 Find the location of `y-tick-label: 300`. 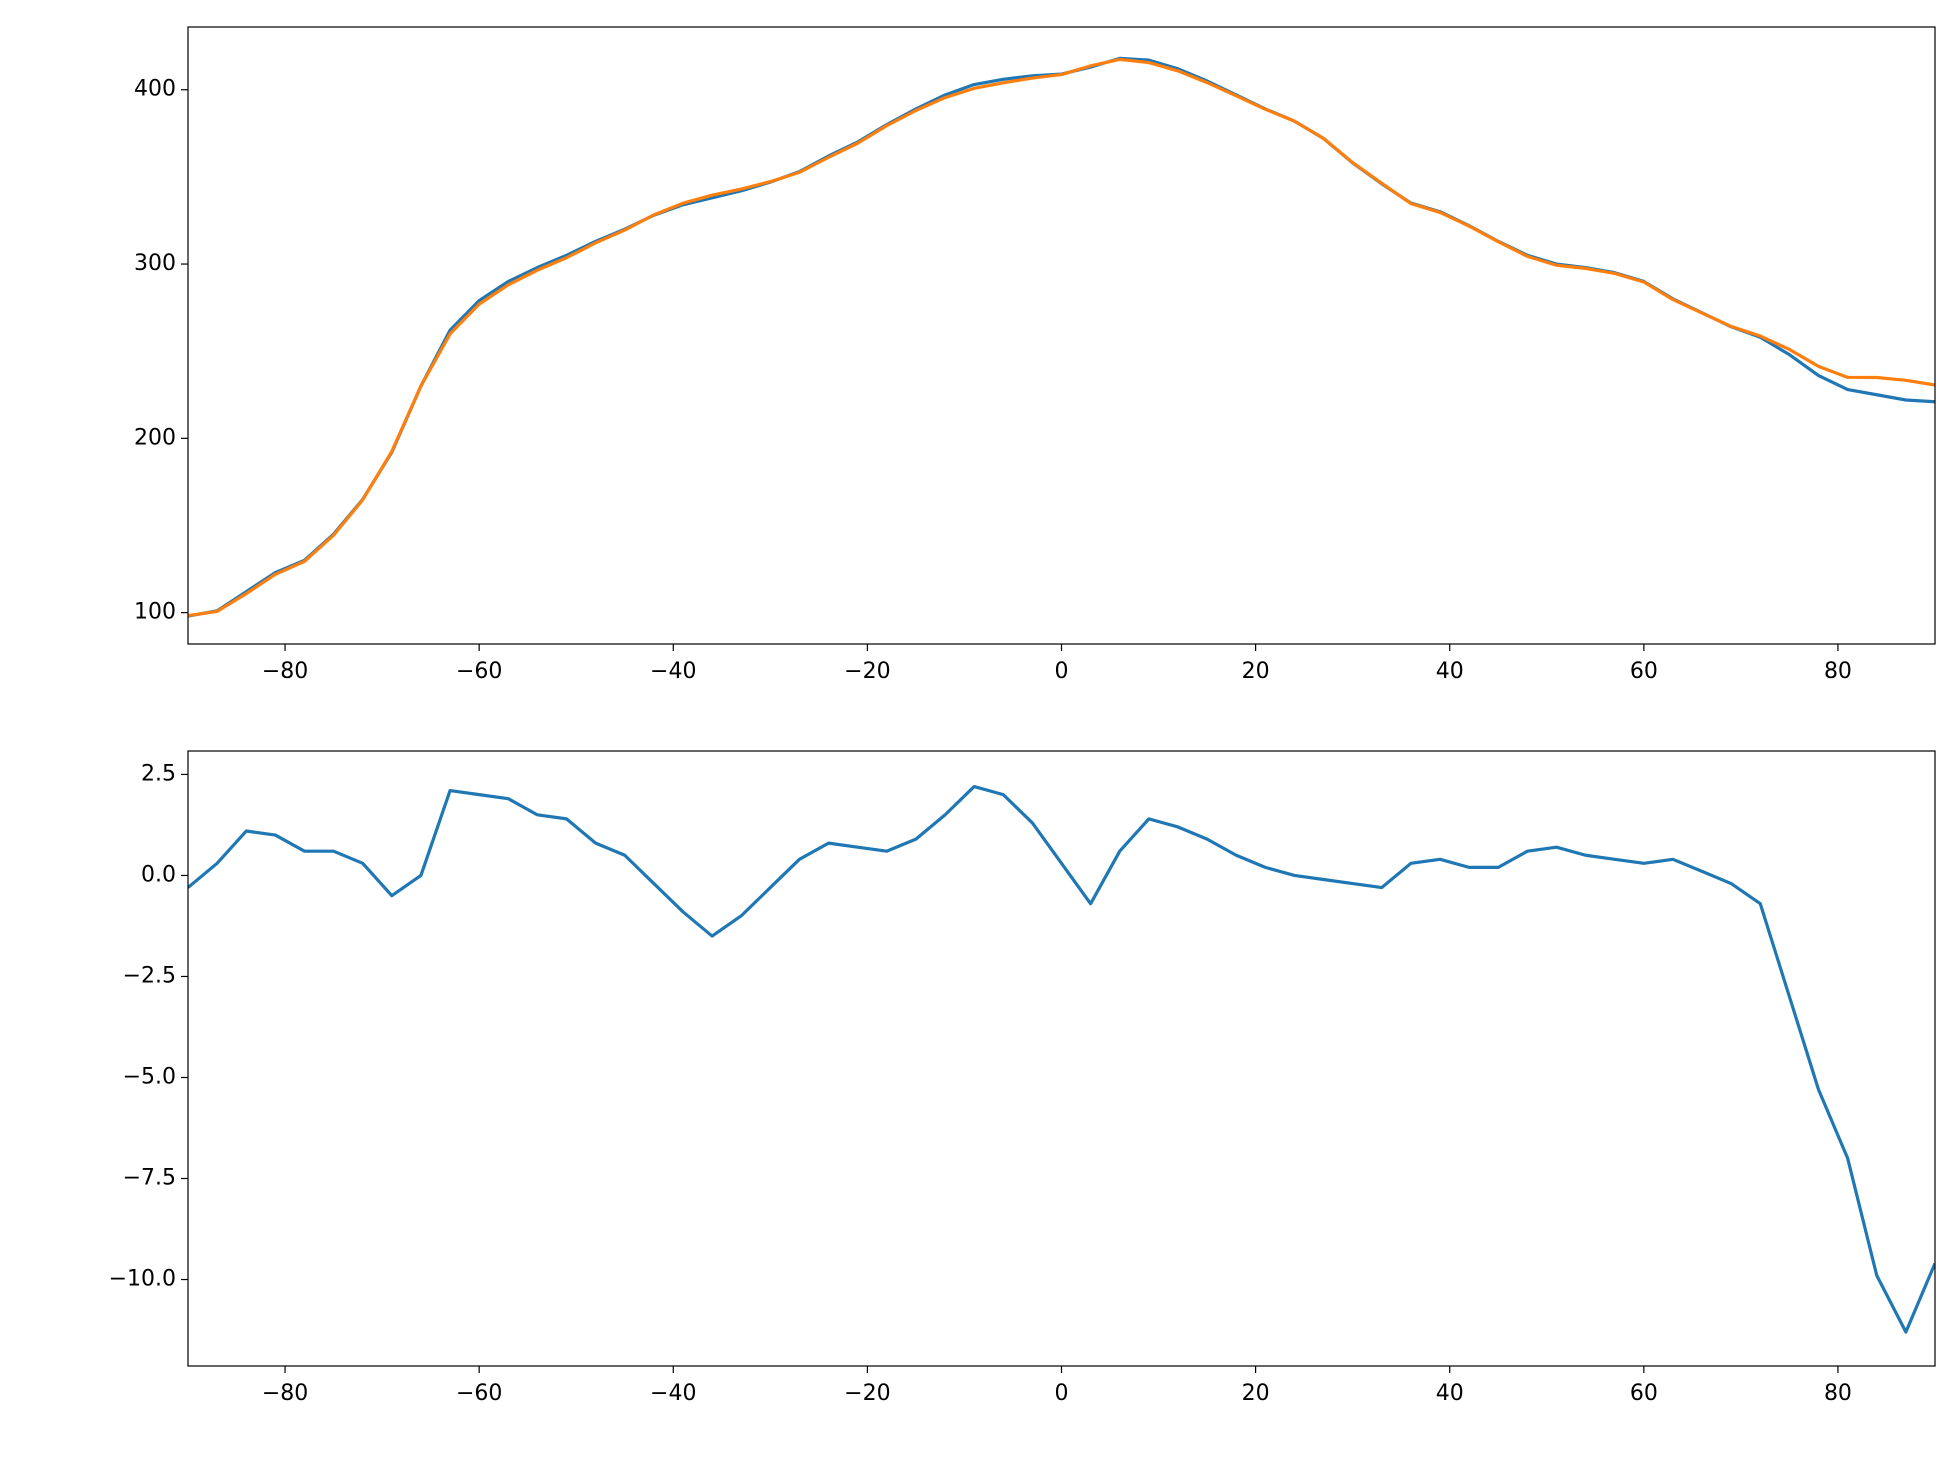

y-tick-label: 300 is located at coordinates (155, 263).